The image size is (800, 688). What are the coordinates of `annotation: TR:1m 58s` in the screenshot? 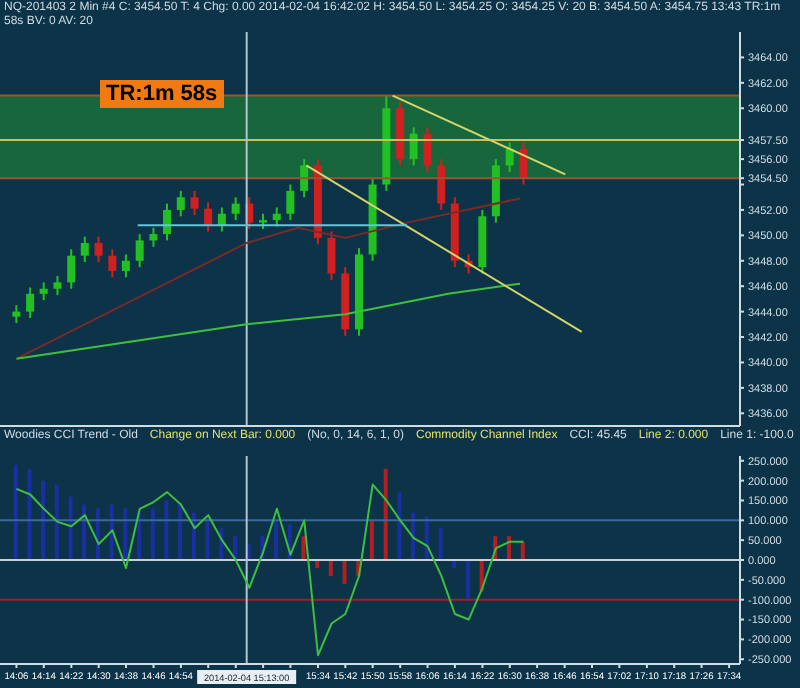 It's located at (162, 94).